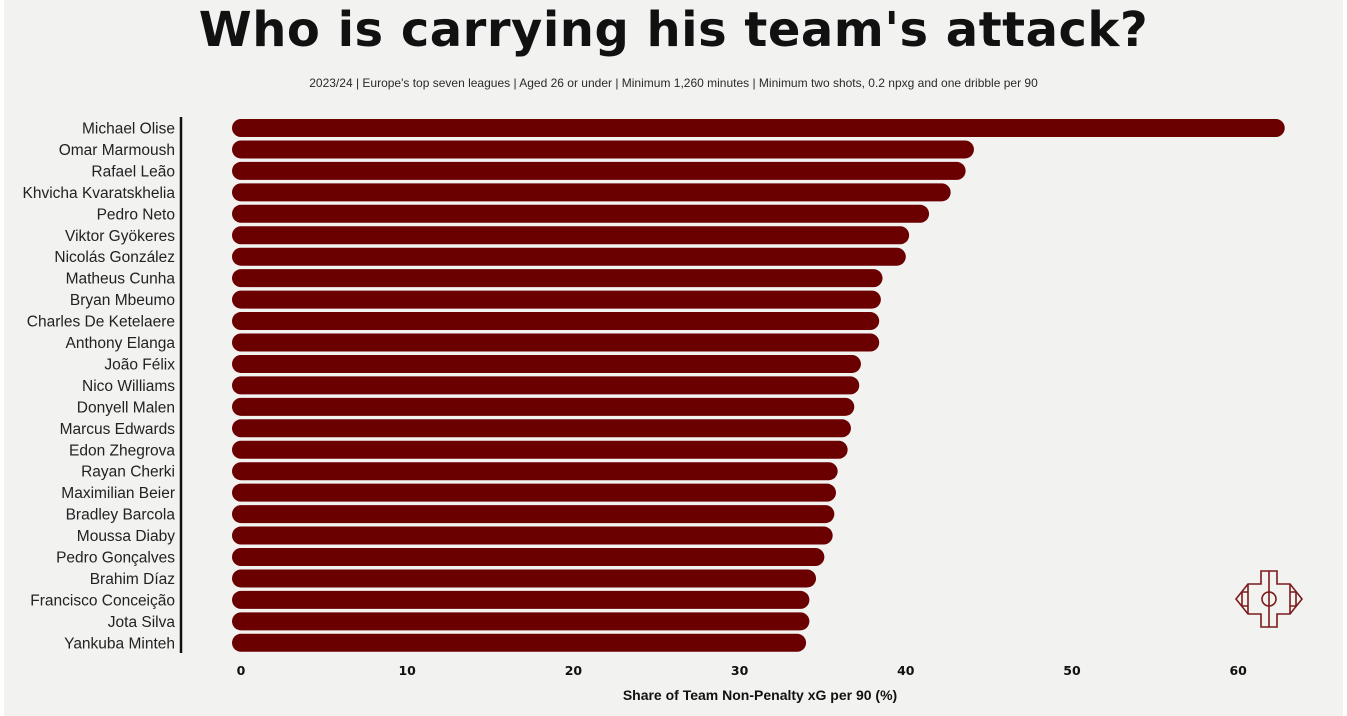 The width and height of the screenshot is (1347, 716). I want to click on pitch-logo-icon, so click(1269, 599).